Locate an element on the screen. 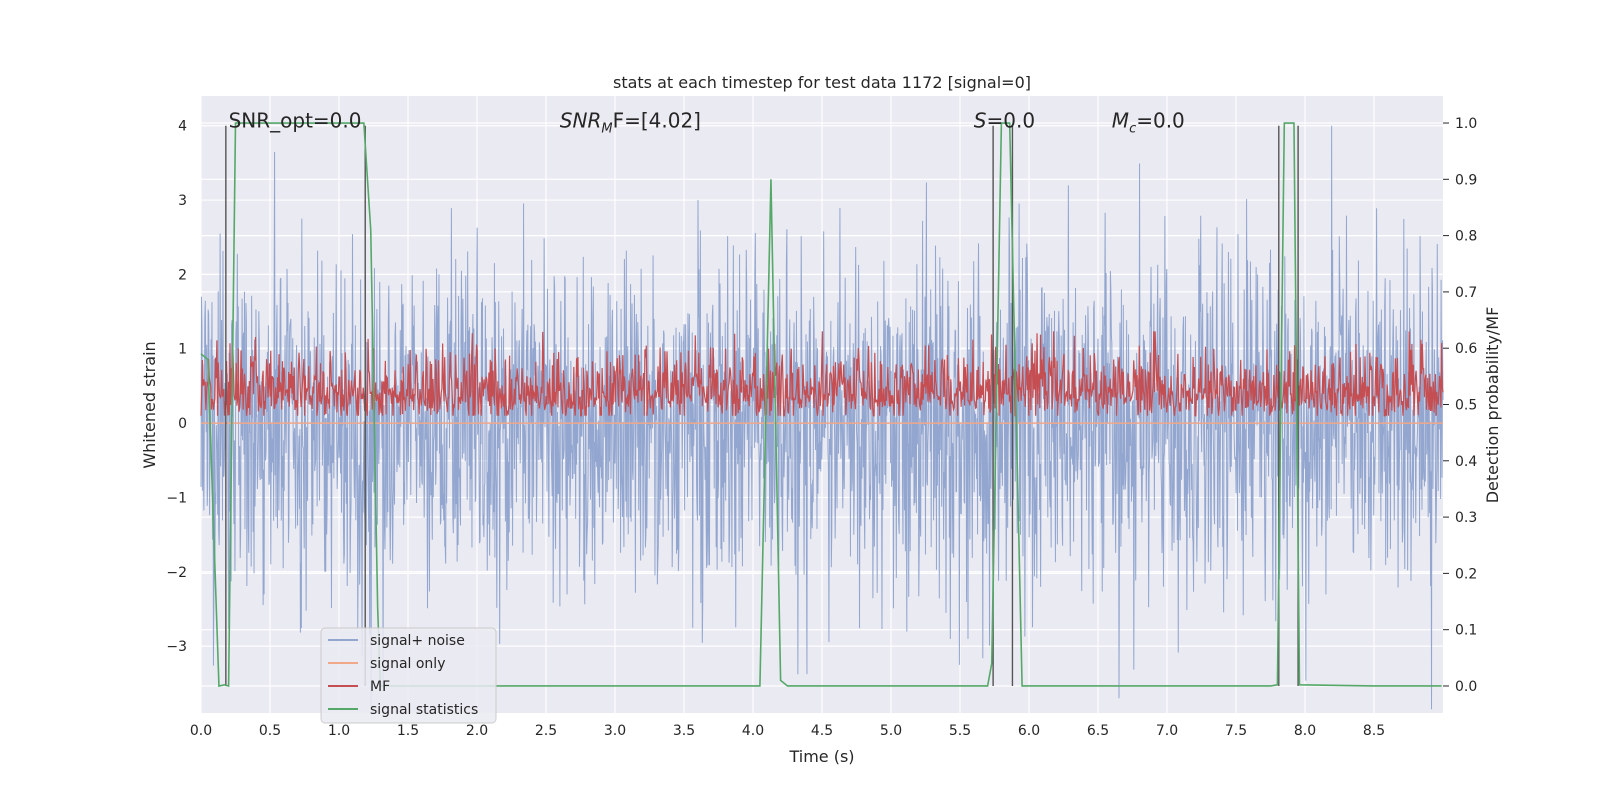 The height and width of the screenshot is (800, 1600). y-tick-label: 1 is located at coordinates (182, 350).